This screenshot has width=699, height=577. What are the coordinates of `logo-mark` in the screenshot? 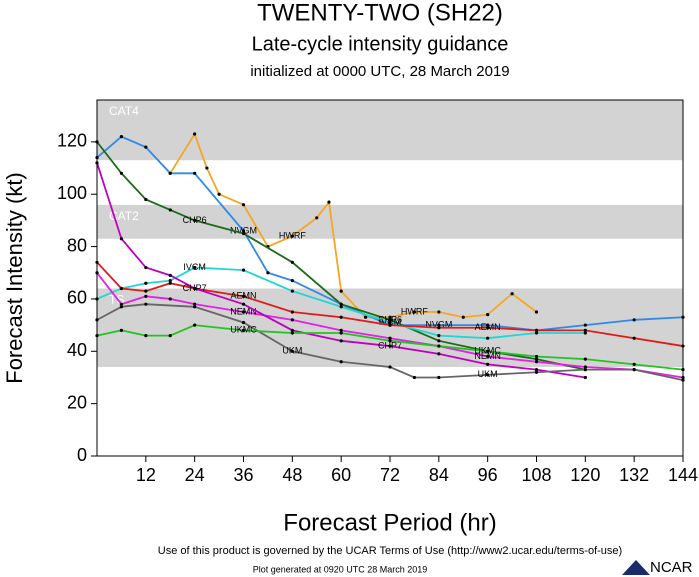 It's located at (636, 567).